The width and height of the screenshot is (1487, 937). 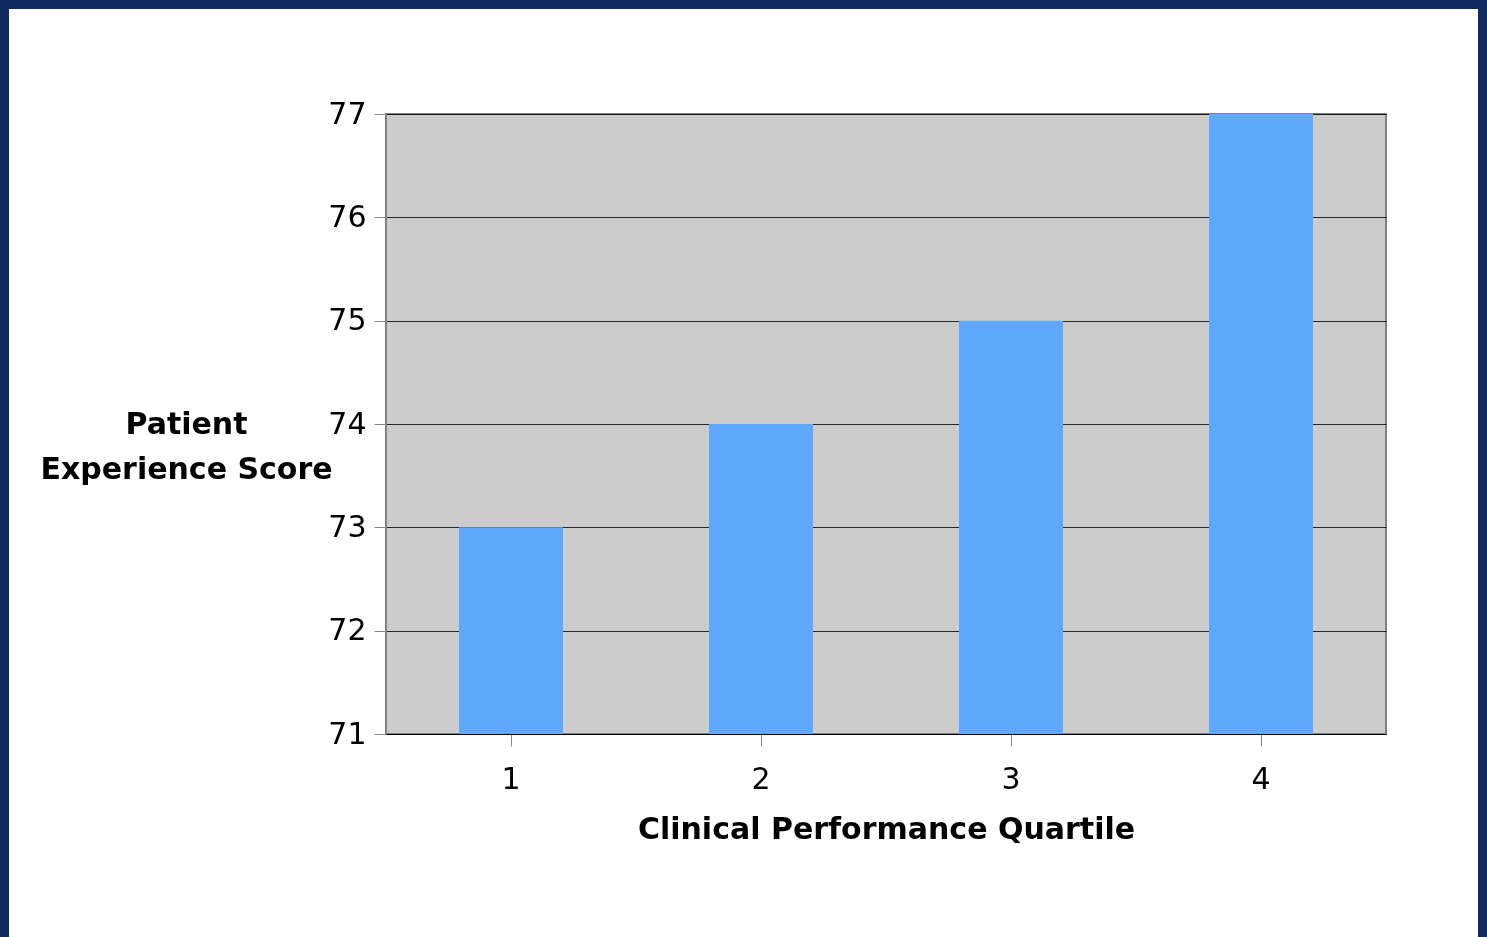 I want to click on y-tick-label: 75, so click(x=347, y=320).